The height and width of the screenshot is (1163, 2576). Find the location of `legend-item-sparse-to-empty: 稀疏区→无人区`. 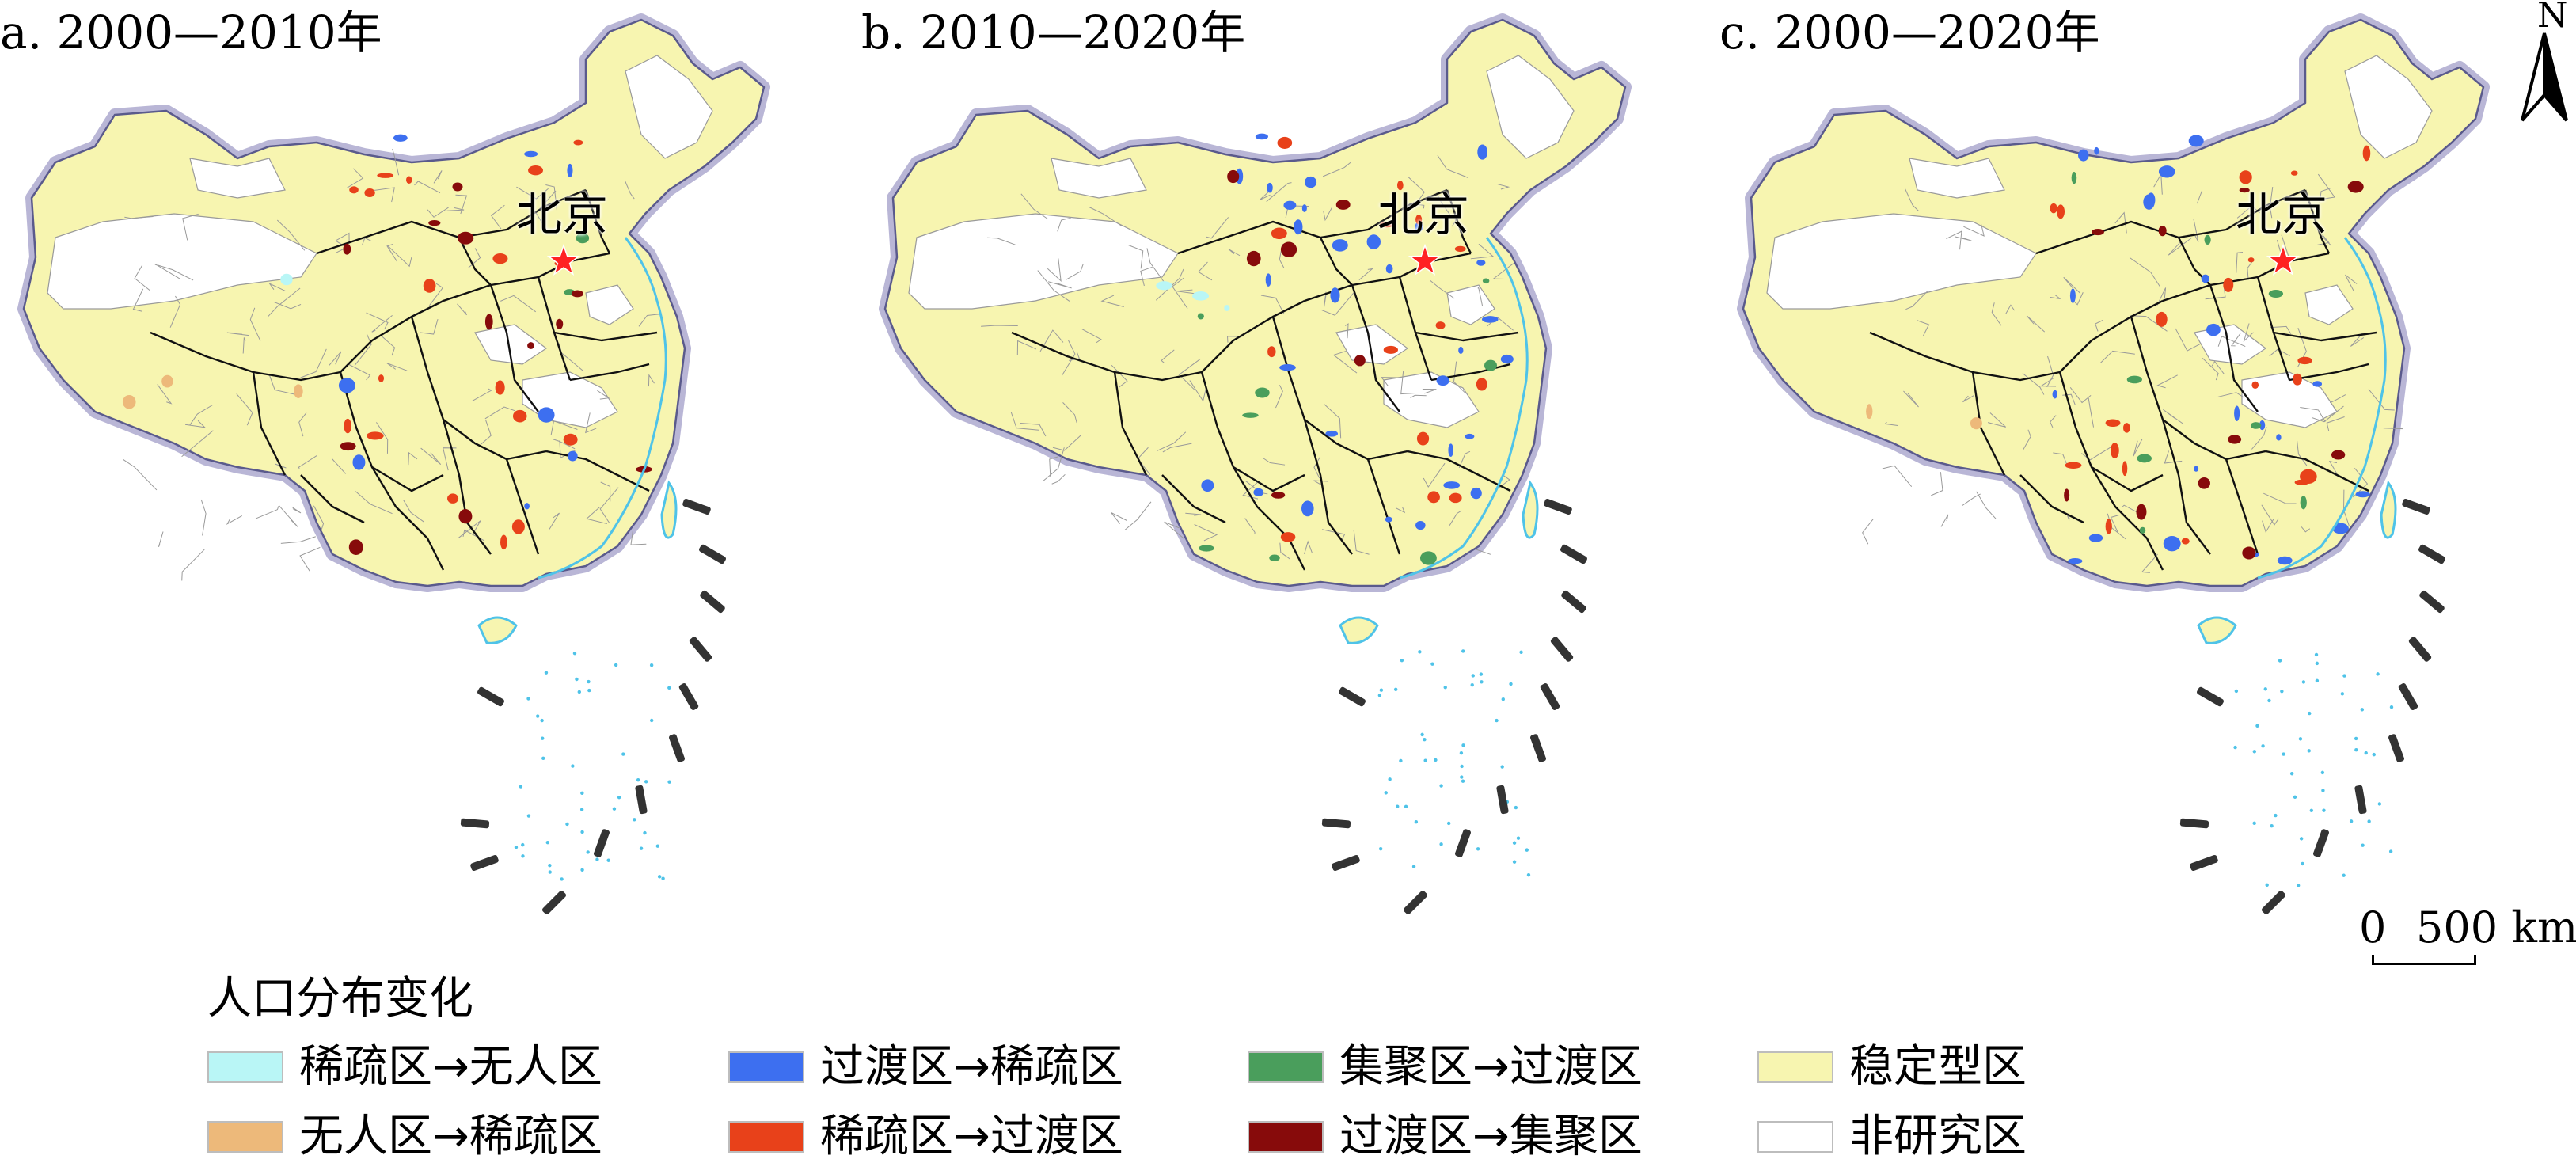

legend-item-sparse-to-empty: 稀疏区→无人区 is located at coordinates (404, 1067).